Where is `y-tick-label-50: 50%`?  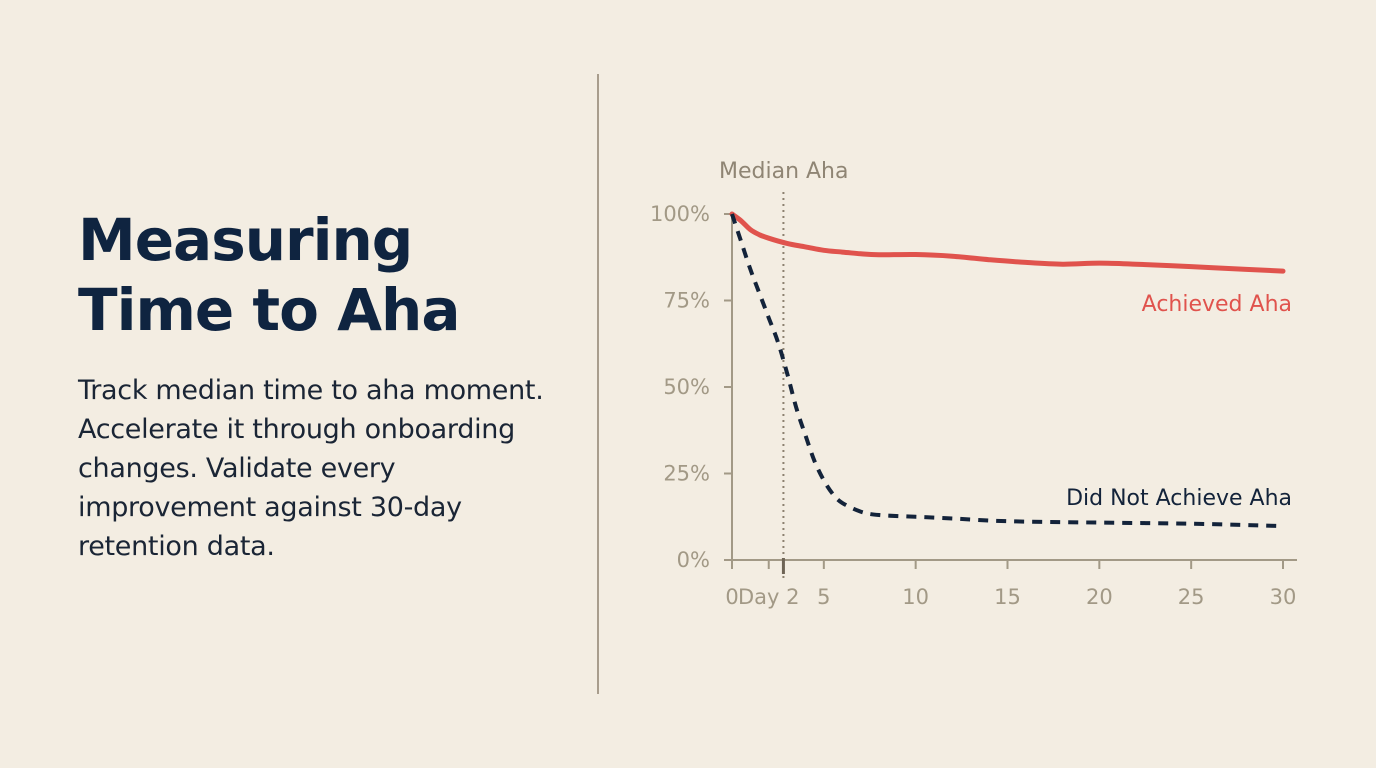
y-tick-label-50: 50% is located at coordinates (686, 387).